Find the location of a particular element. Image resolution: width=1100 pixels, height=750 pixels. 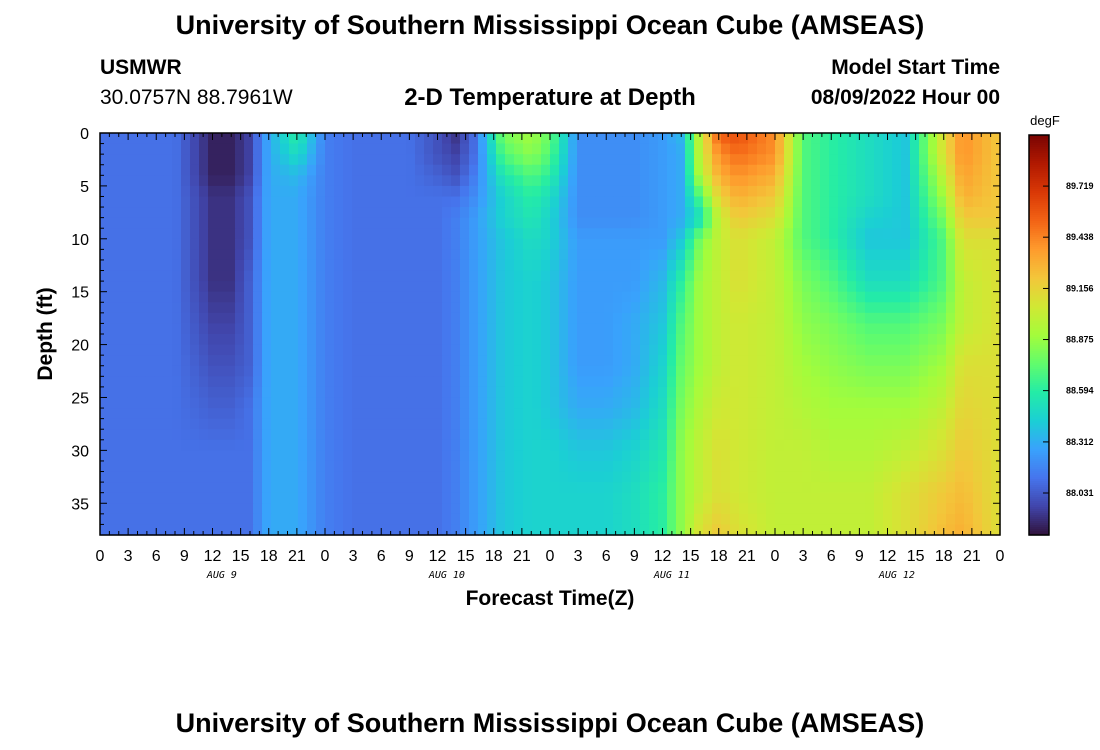

x-tick-label: 15 is located at coordinates (691, 556).